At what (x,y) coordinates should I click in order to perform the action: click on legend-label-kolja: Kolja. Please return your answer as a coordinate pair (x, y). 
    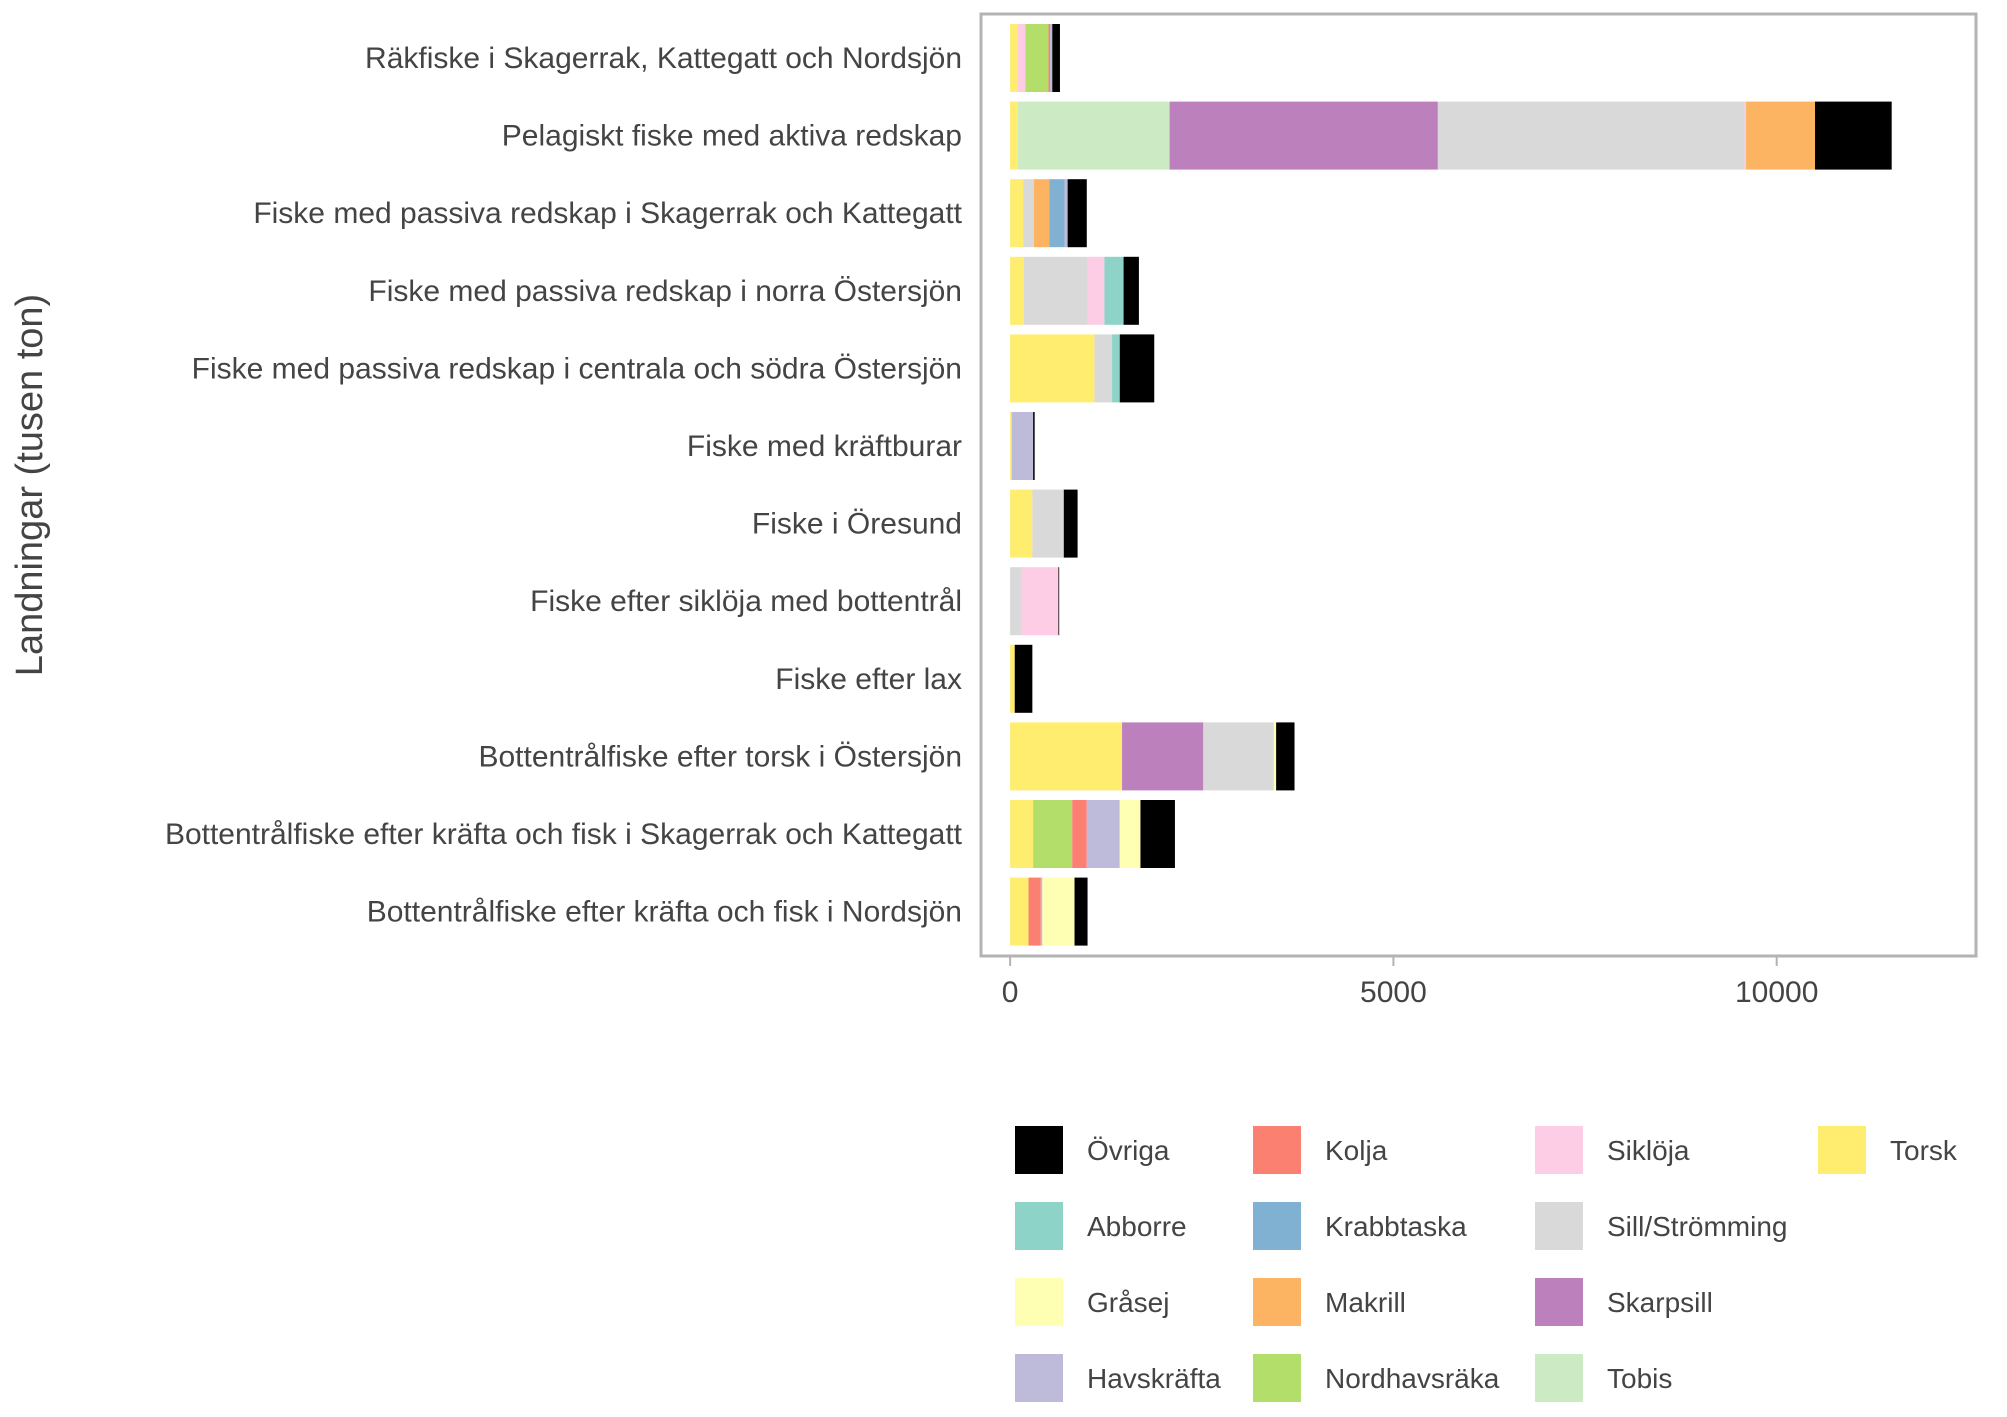
    Looking at the image, I should click on (1356, 1150).